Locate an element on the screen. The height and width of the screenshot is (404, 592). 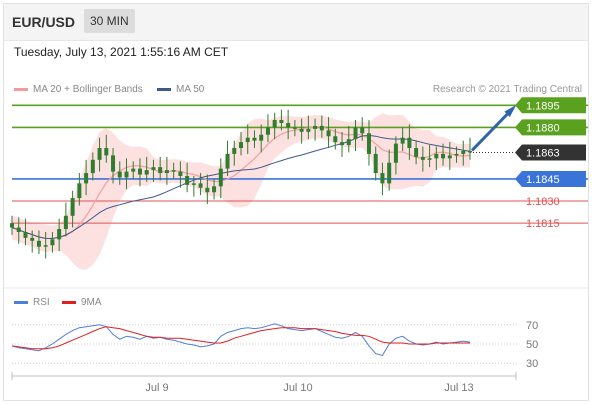
forecast-arrow-line is located at coordinates (492, 130).